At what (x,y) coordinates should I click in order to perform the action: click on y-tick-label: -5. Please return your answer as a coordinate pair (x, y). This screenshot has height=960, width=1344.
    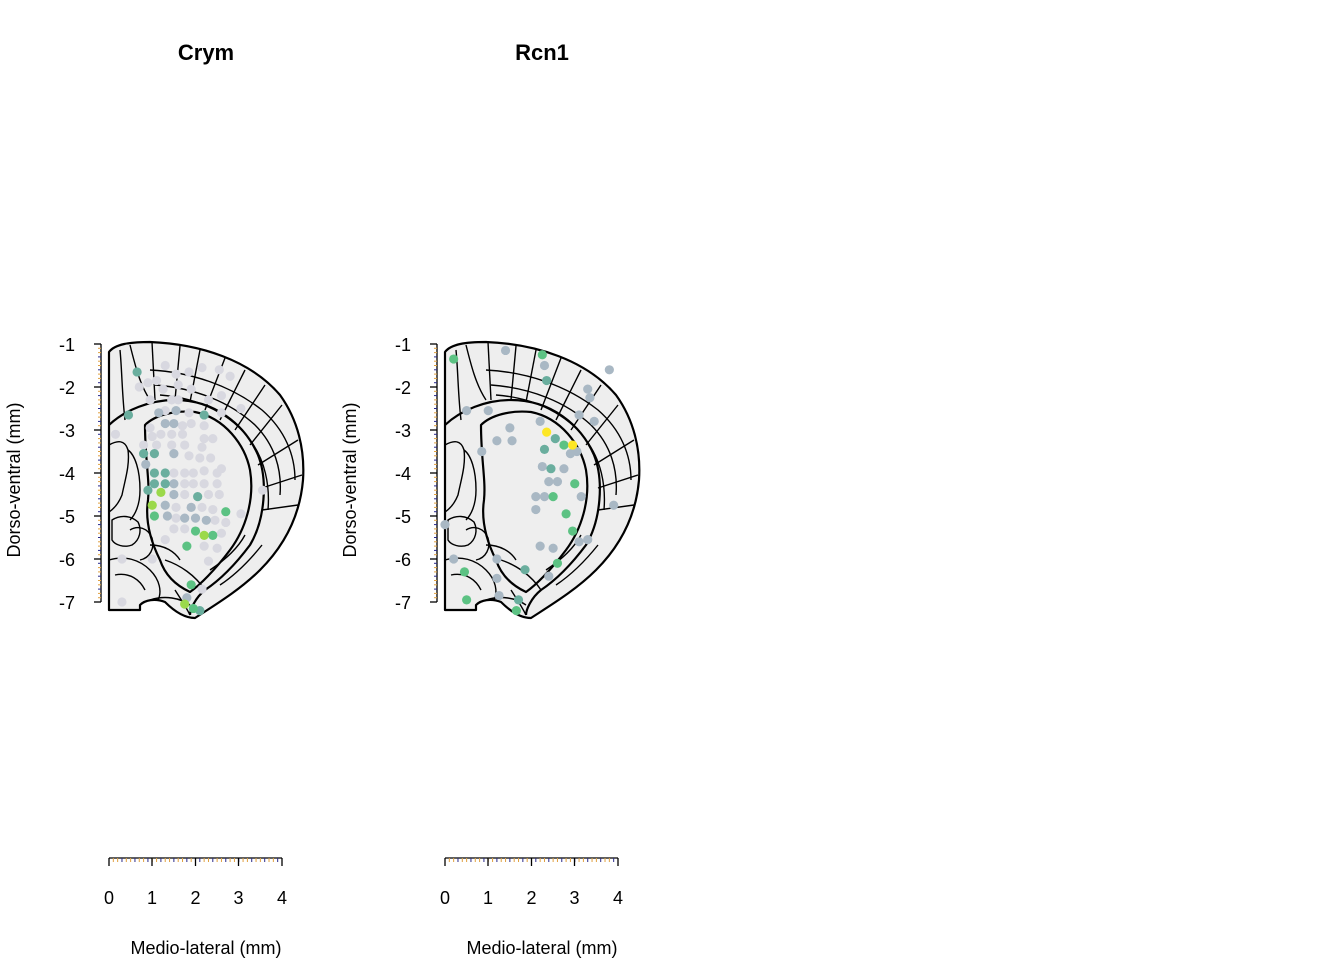
    Looking at the image, I should click on (67, 517).